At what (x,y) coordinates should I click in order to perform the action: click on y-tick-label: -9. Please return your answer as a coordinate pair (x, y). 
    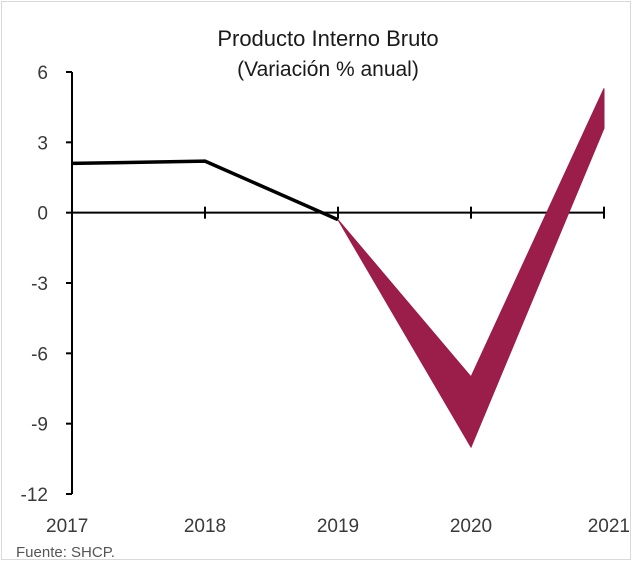
    Looking at the image, I should click on (39, 425).